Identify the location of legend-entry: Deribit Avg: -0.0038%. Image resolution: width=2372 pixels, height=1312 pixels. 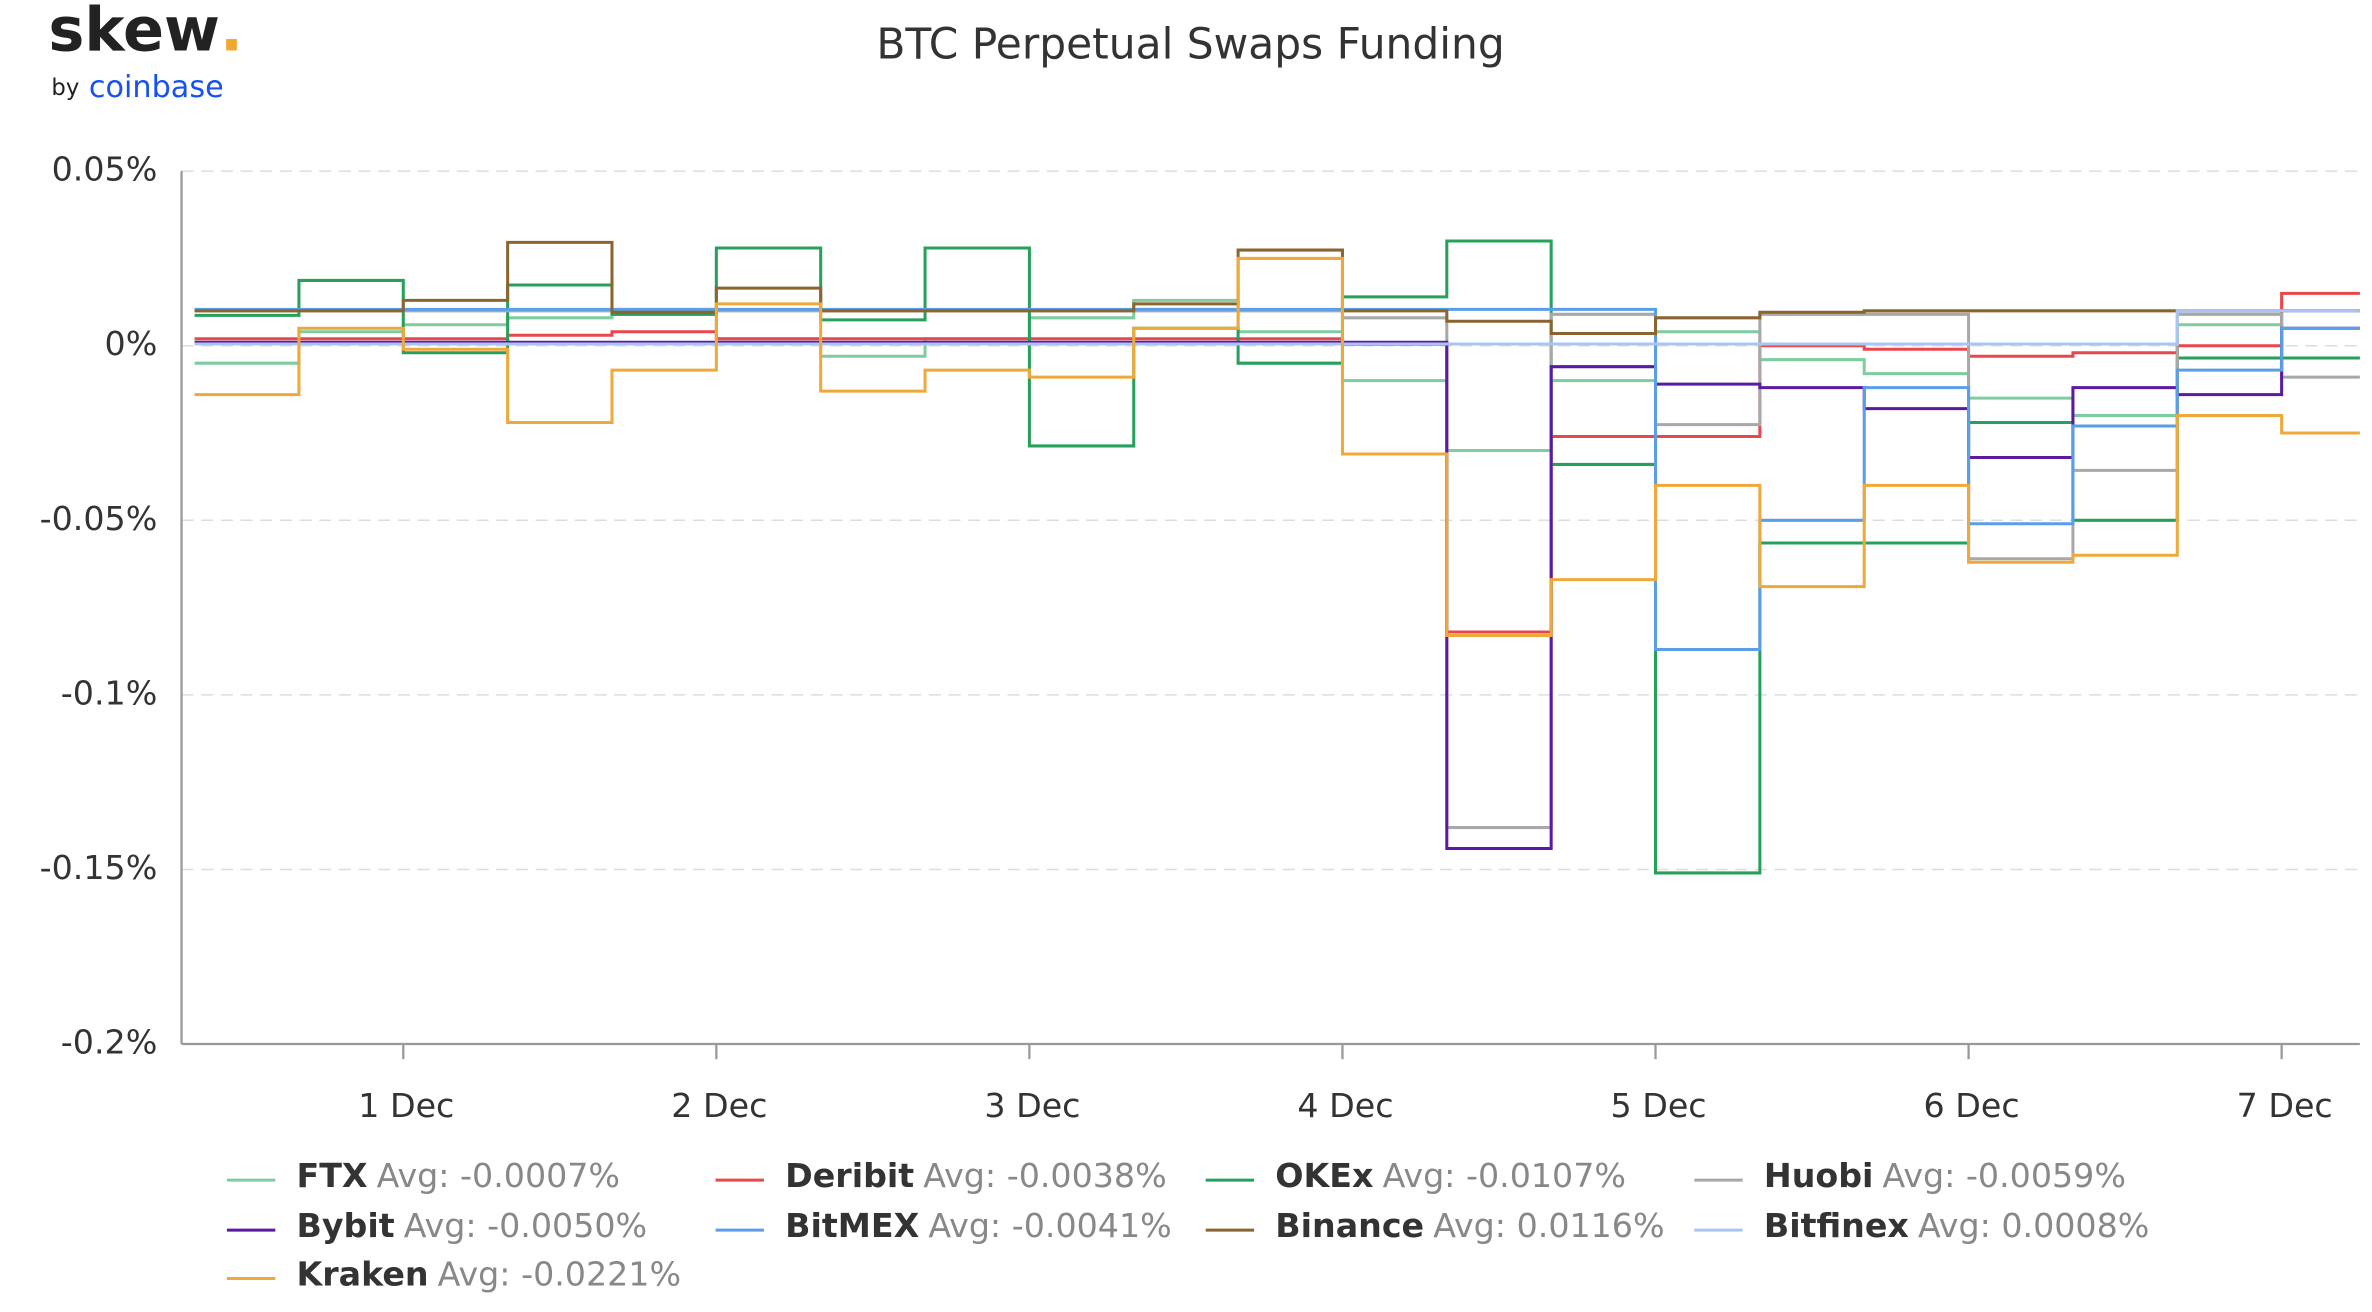
(976, 1175).